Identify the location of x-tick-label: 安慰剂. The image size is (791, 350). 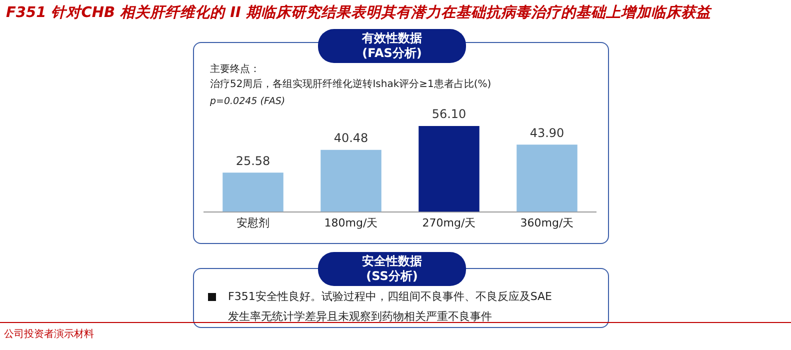
(253, 223).